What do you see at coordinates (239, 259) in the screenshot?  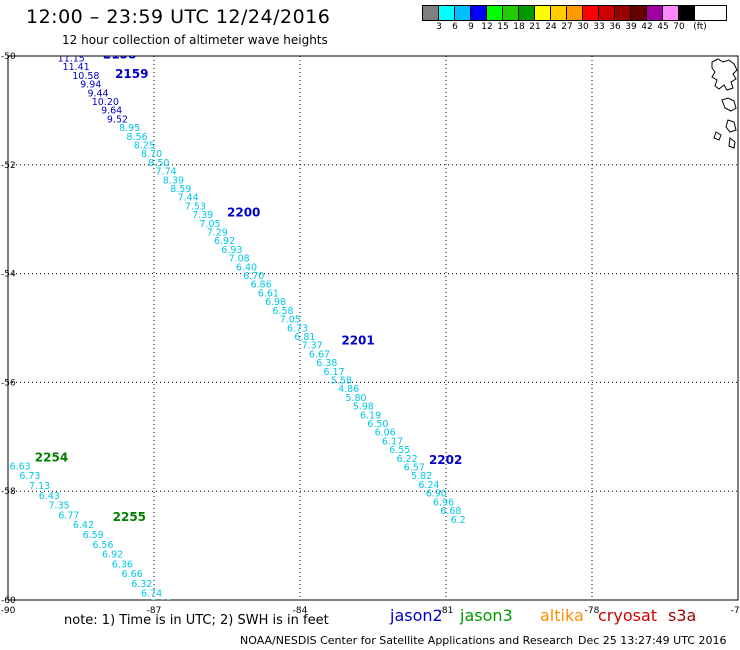 I see `wave-height-value: 7.08` at bounding box center [239, 259].